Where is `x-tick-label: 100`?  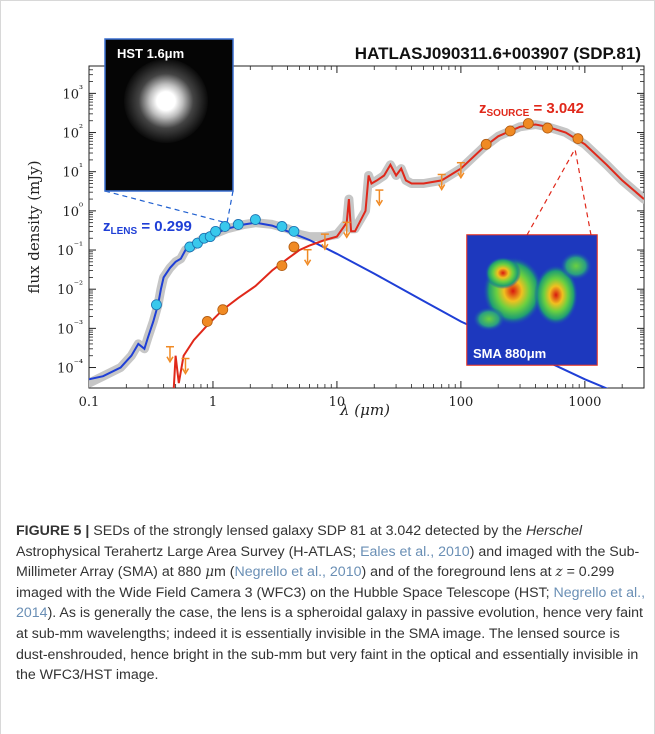
x-tick-label: 100 is located at coordinates (460, 402).